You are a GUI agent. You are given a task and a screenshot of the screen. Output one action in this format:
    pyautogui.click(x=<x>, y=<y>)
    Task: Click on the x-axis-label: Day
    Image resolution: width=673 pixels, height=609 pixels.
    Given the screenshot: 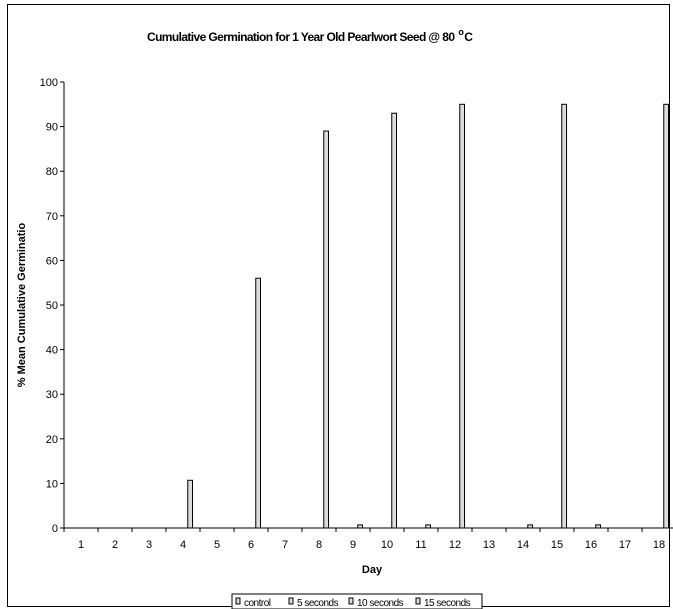 What is the action you would take?
    pyautogui.click(x=372, y=570)
    